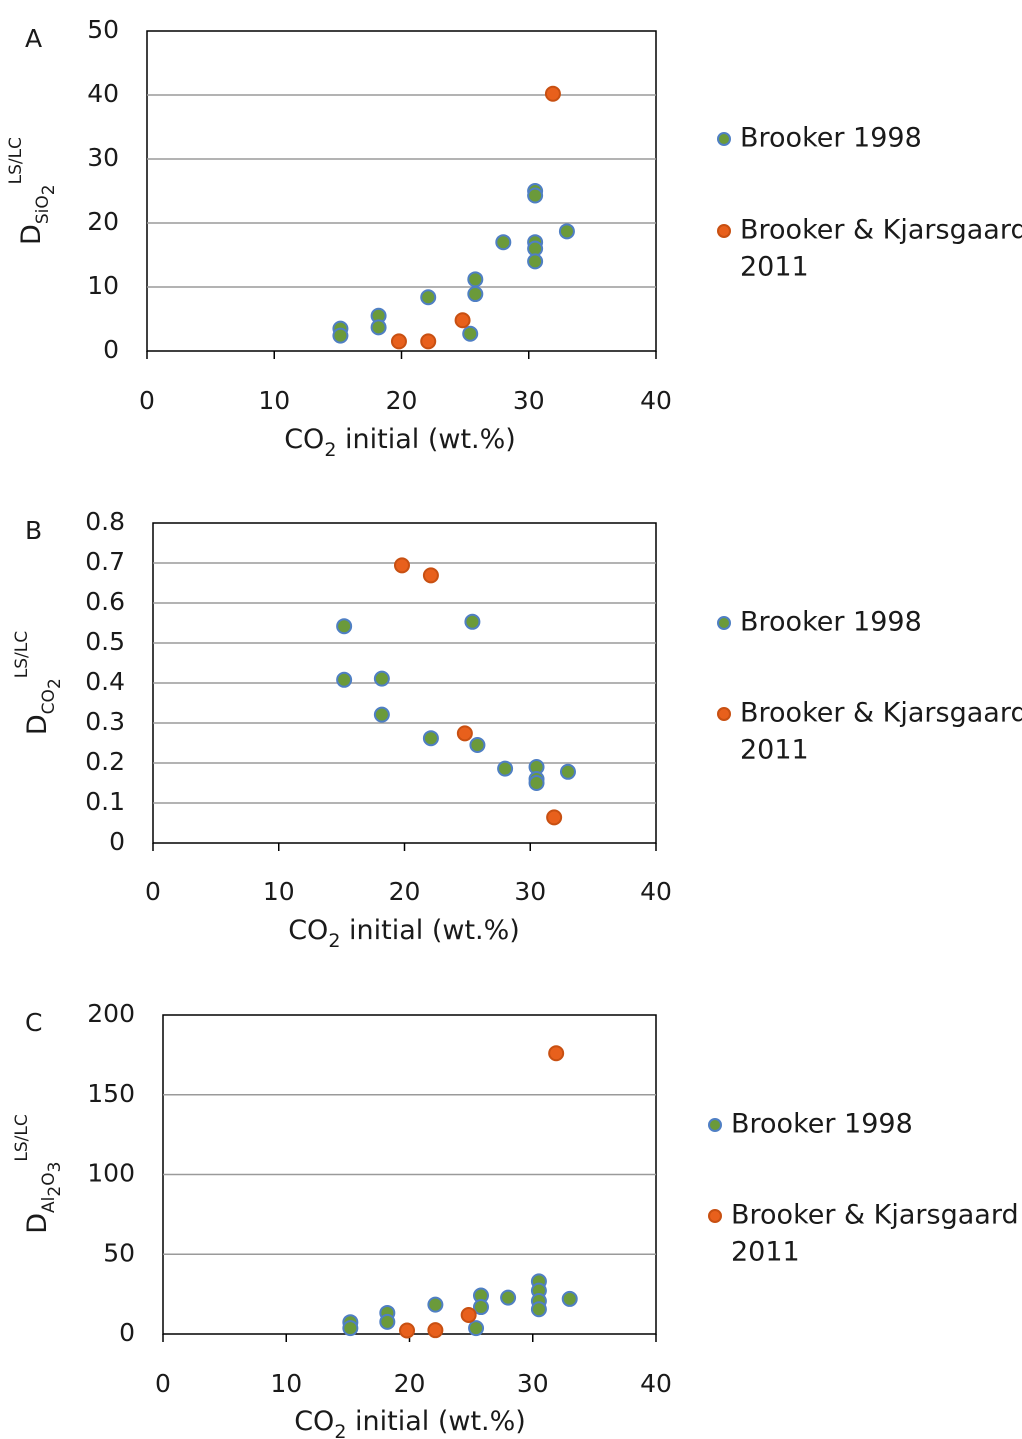  I want to click on y-tick-label: 10, so click(103, 285).